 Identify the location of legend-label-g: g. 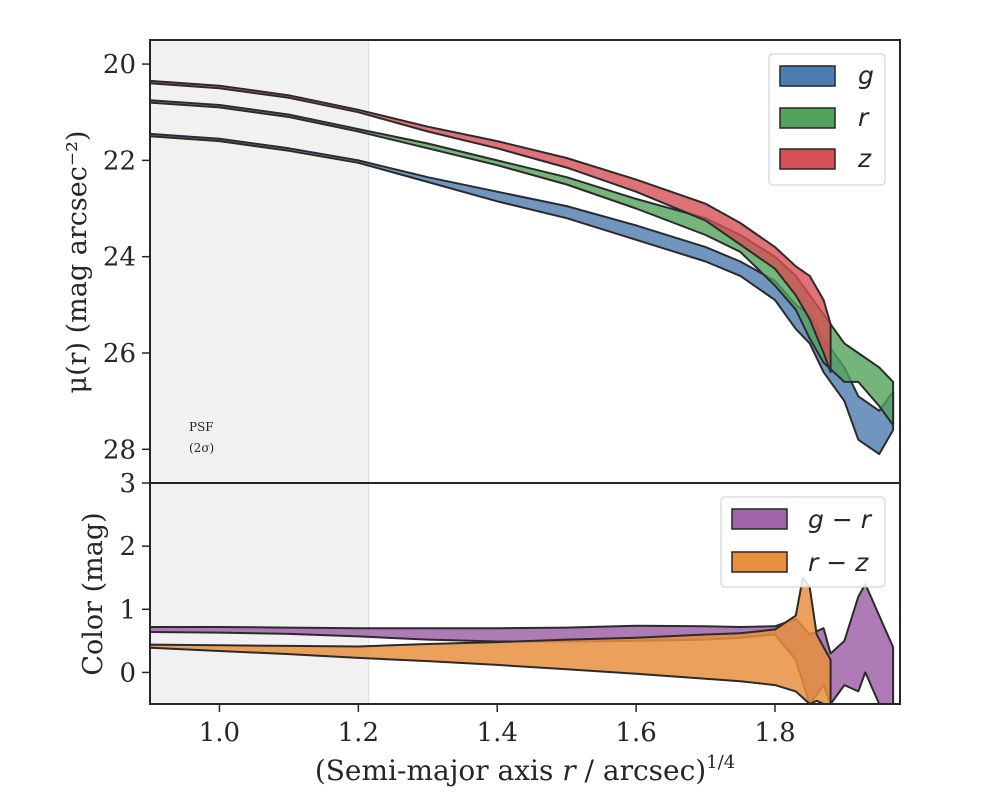
(866, 75).